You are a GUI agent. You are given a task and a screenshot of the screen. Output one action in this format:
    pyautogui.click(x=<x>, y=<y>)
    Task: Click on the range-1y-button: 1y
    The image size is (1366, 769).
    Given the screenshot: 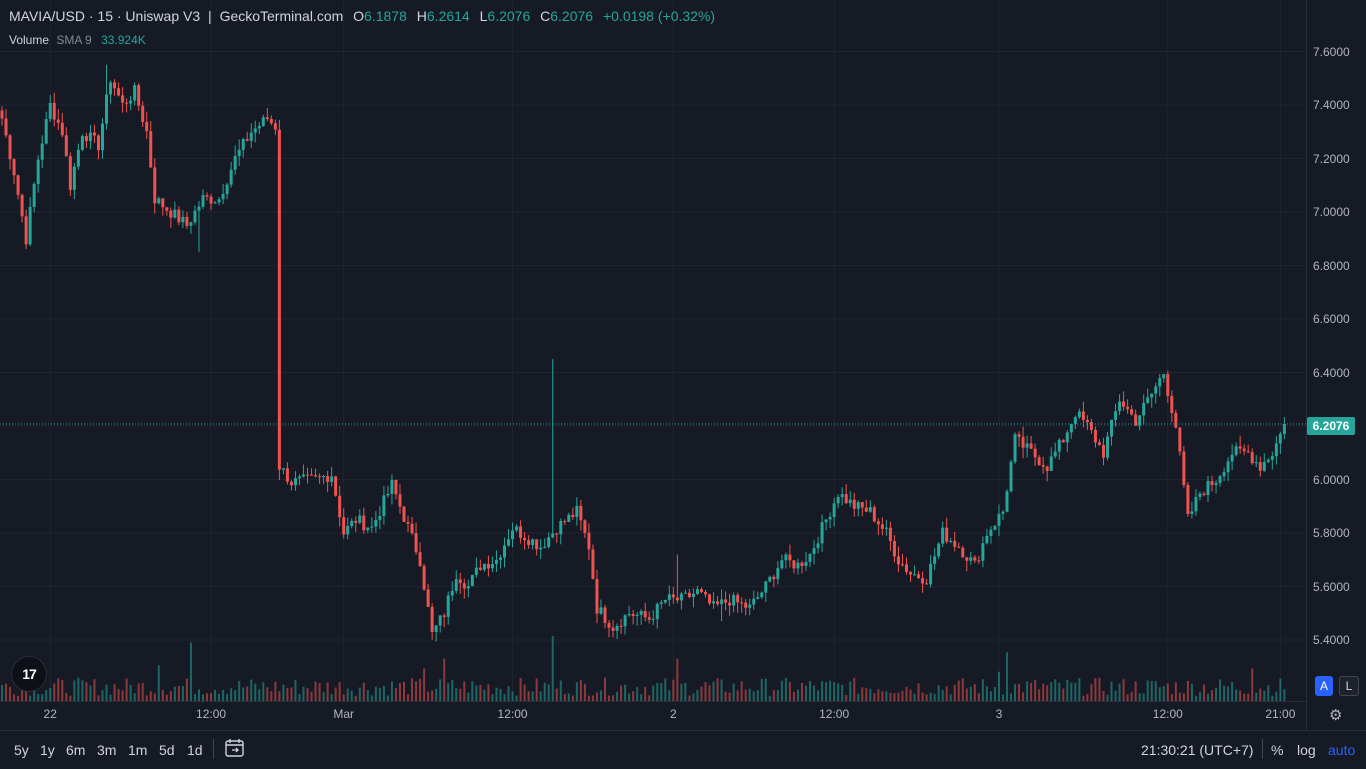 What is the action you would take?
    pyautogui.click(x=47, y=750)
    